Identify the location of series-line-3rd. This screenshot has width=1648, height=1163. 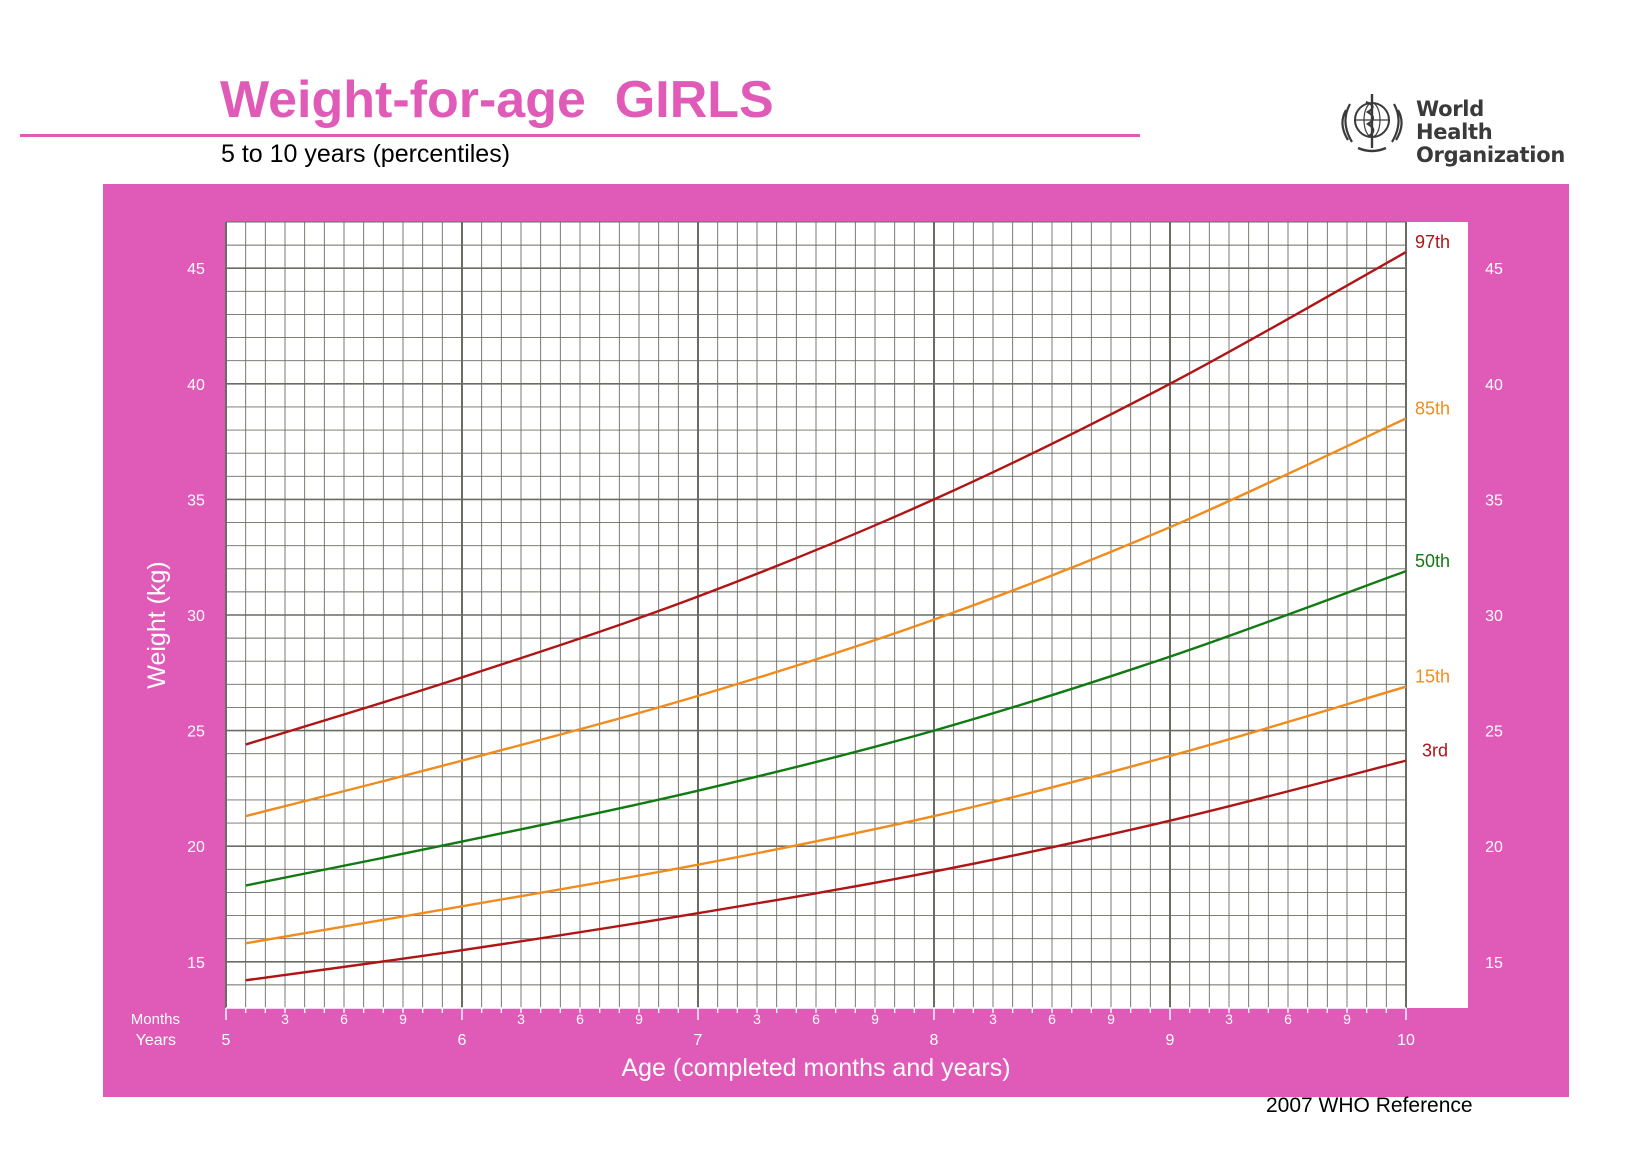
(826, 870).